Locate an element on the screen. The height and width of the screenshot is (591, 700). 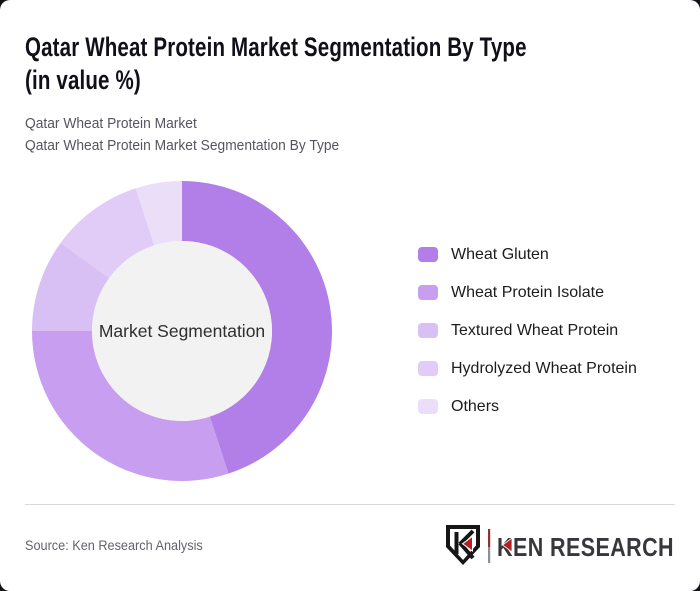
legend-item: Wheat Gluten is located at coordinates (527, 254).